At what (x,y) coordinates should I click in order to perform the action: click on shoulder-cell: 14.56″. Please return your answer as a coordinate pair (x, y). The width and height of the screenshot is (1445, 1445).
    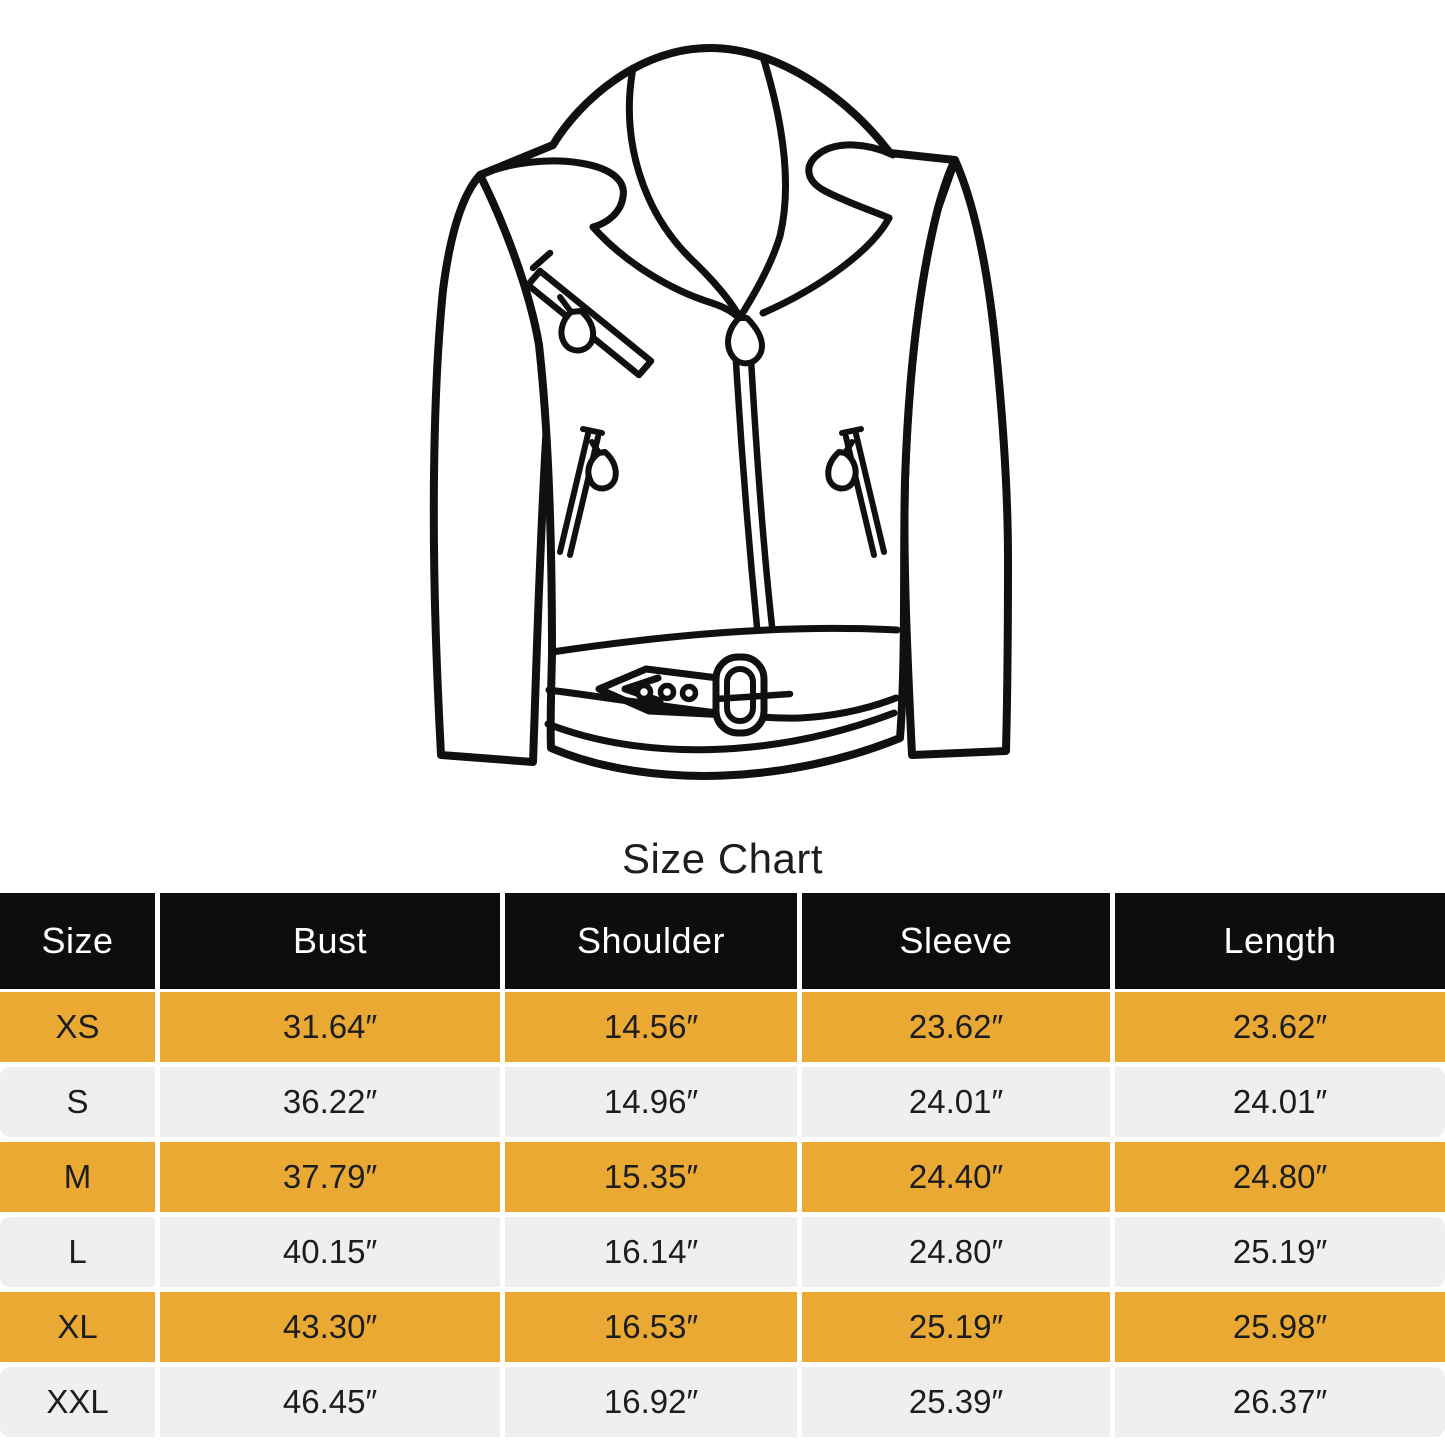
    Looking at the image, I should click on (651, 1027).